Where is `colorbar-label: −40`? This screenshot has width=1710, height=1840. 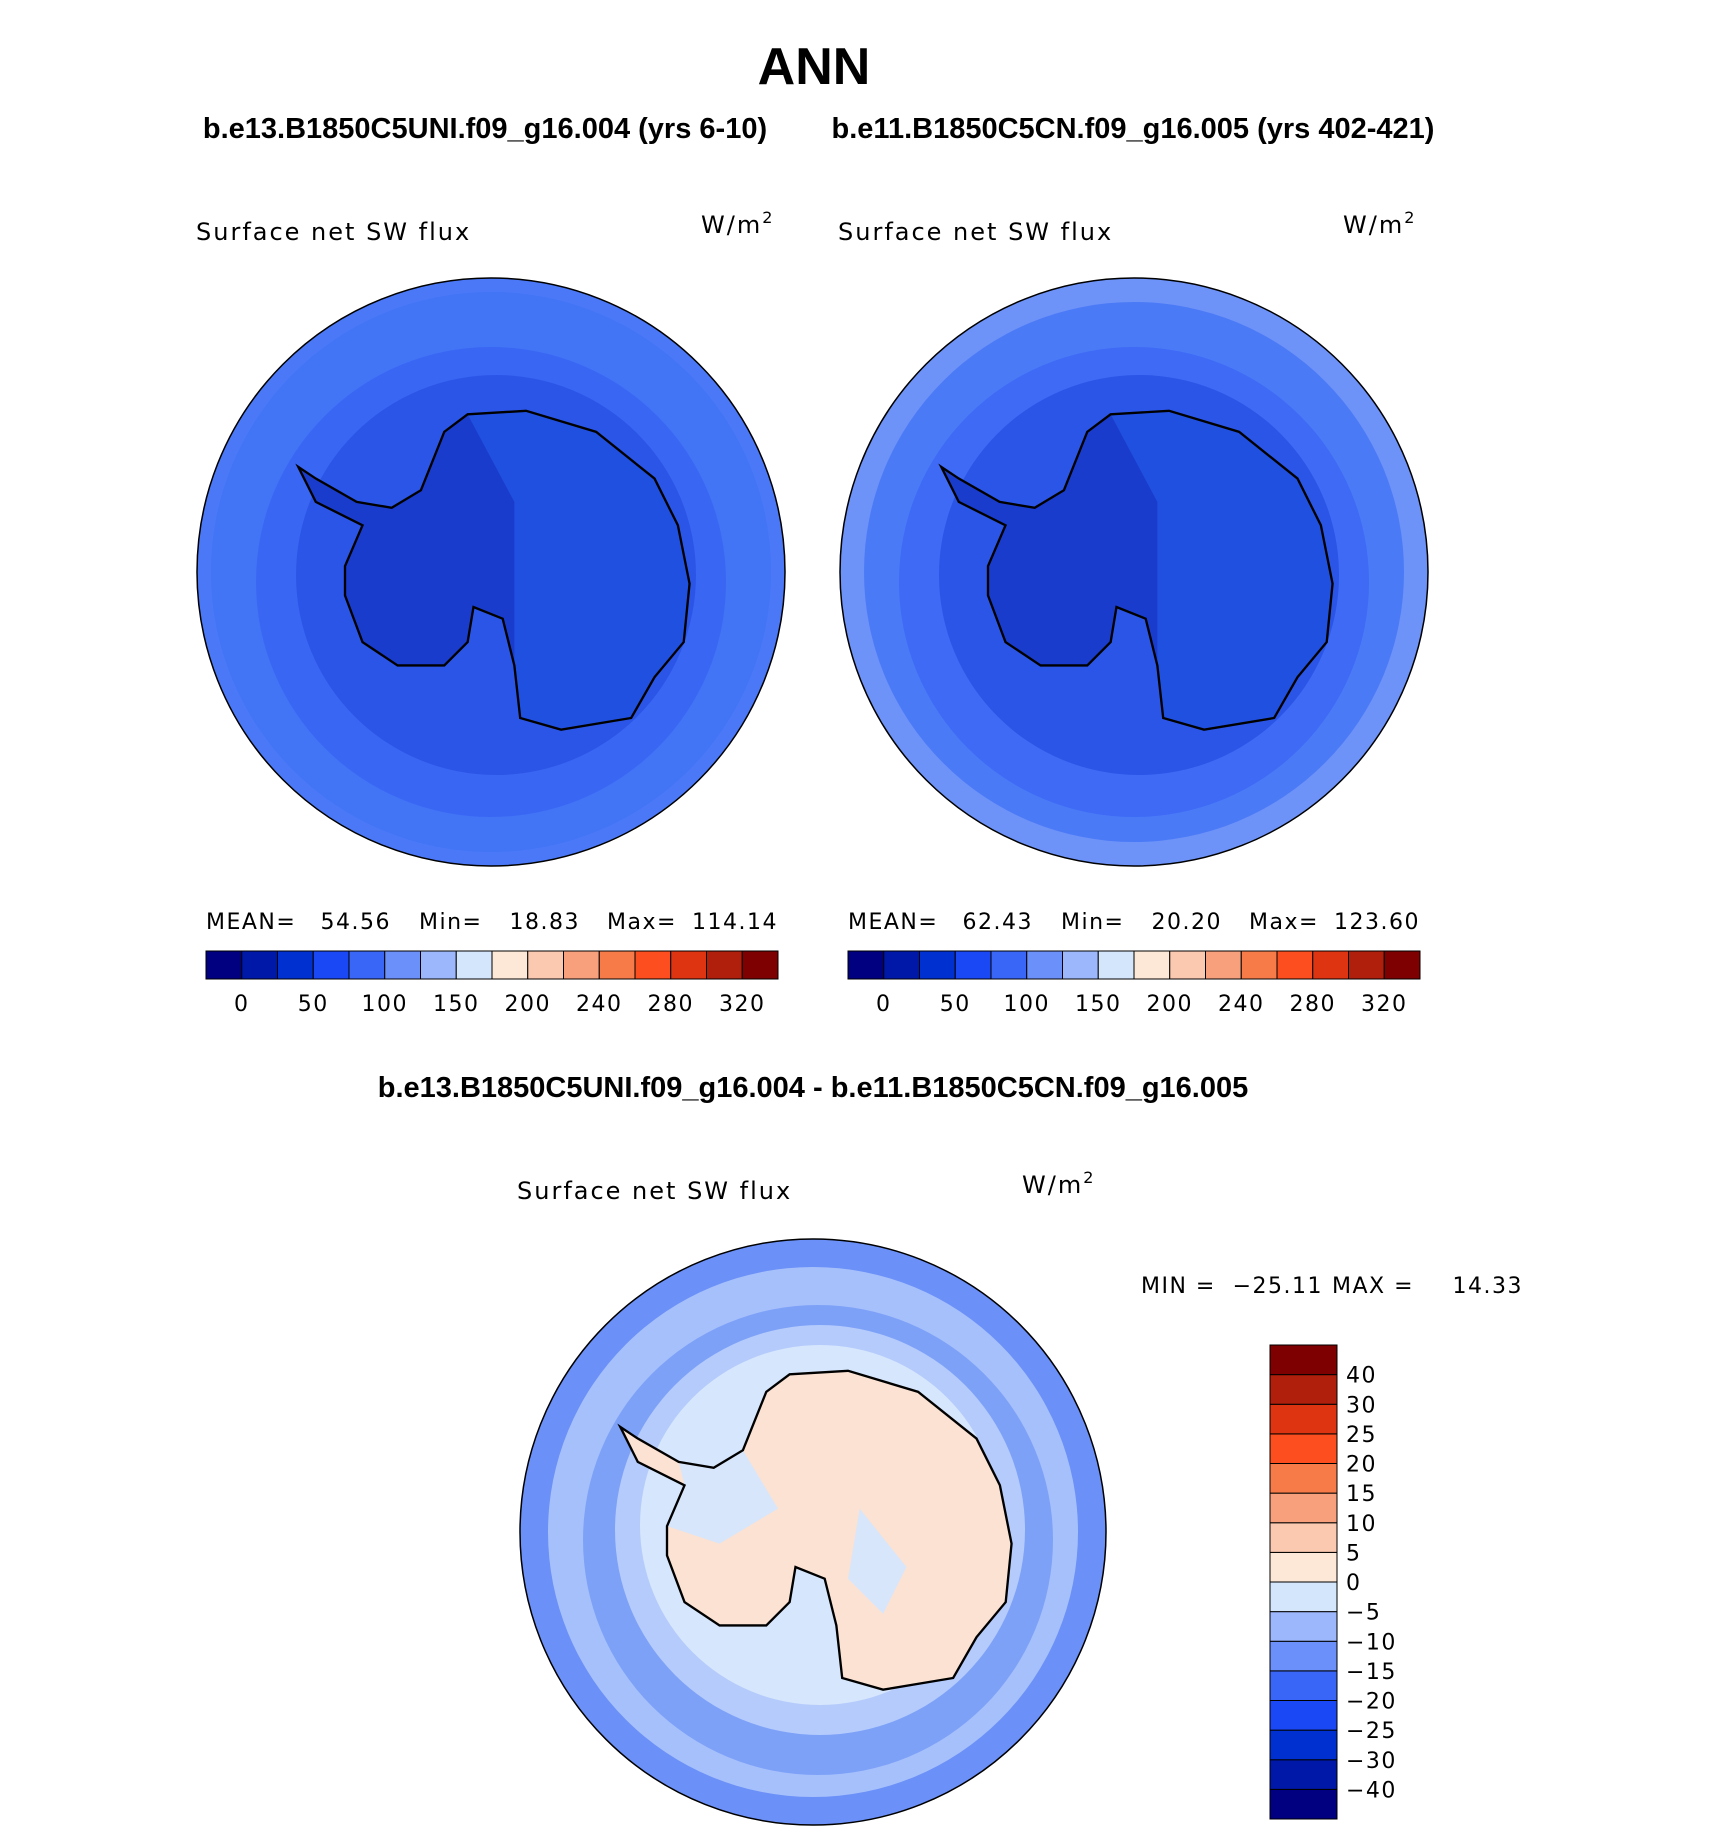 colorbar-label: −40 is located at coordinates (1371, 1790).